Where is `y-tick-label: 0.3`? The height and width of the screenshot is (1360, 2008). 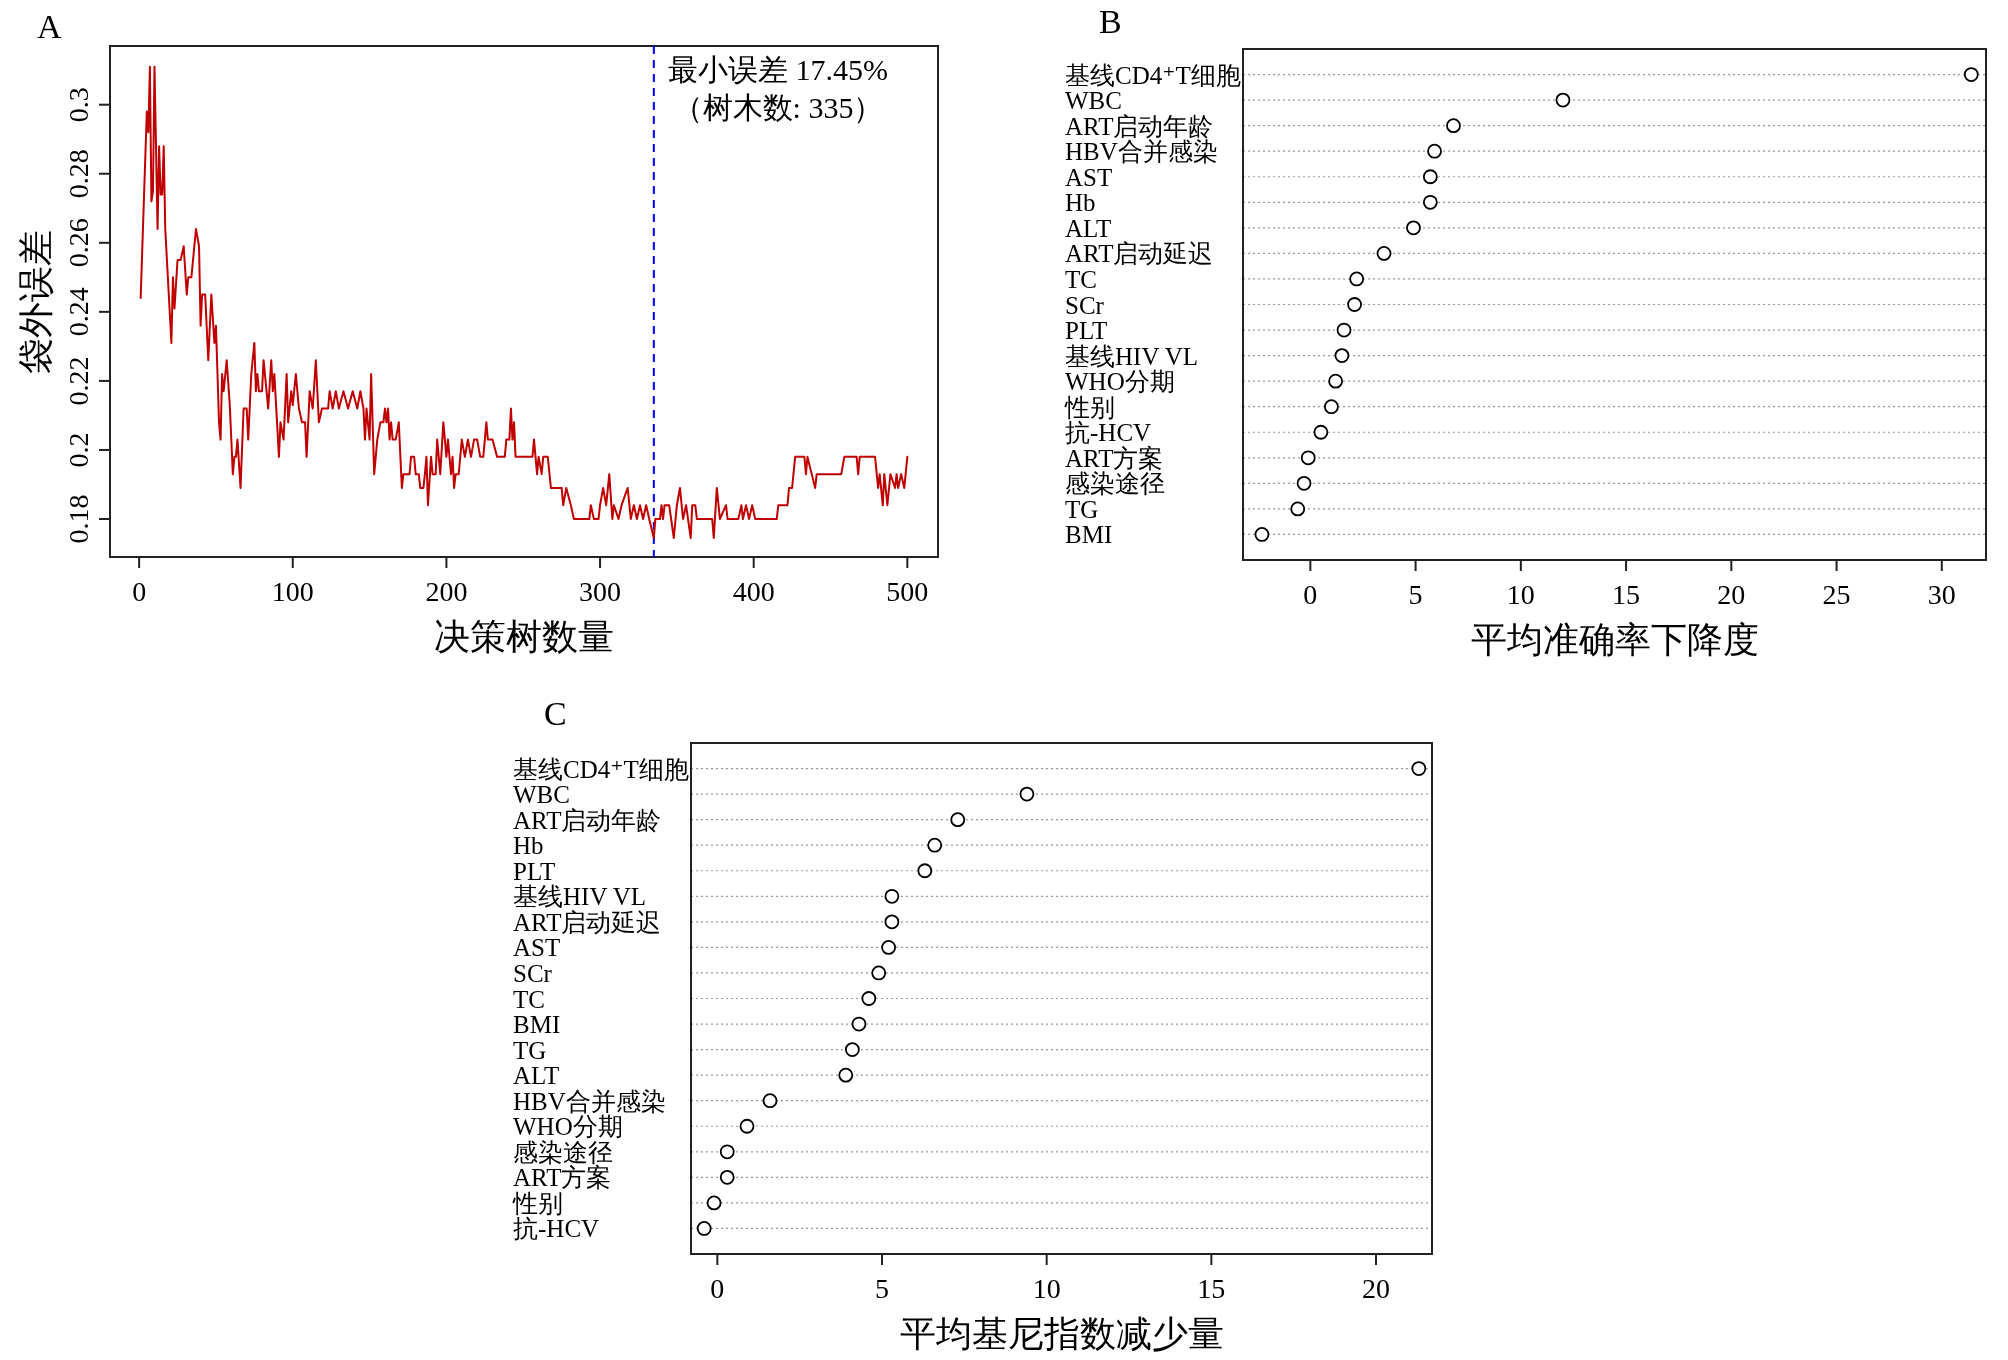
y-tick-label: 0.3 is located at coordinates (78, 105).